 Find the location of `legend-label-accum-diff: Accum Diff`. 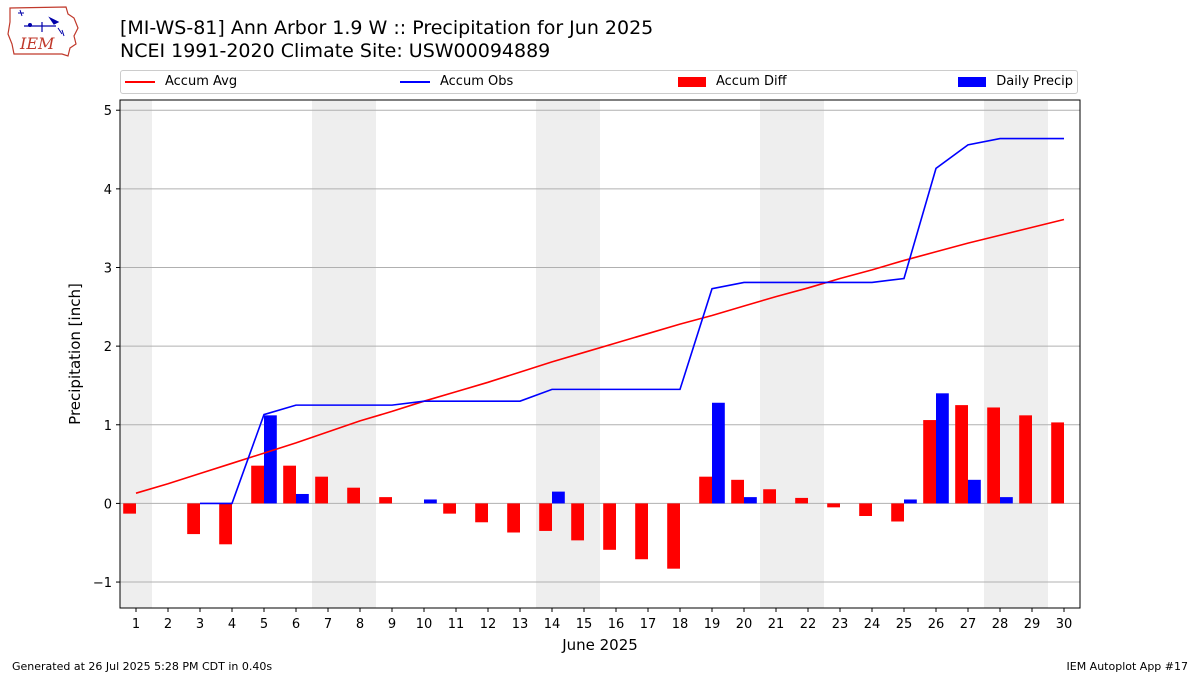

legend-label-accum-diff: Accum Diff is located at coordinates (751, 81).